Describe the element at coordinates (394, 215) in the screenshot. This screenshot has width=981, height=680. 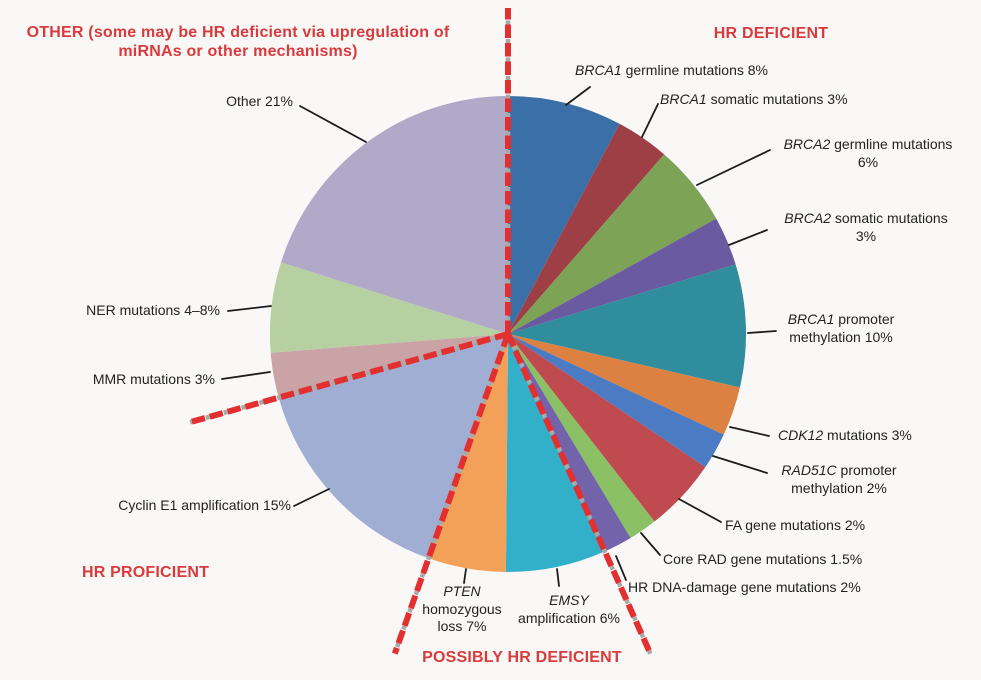
I see `pie-slice-other` at that location.